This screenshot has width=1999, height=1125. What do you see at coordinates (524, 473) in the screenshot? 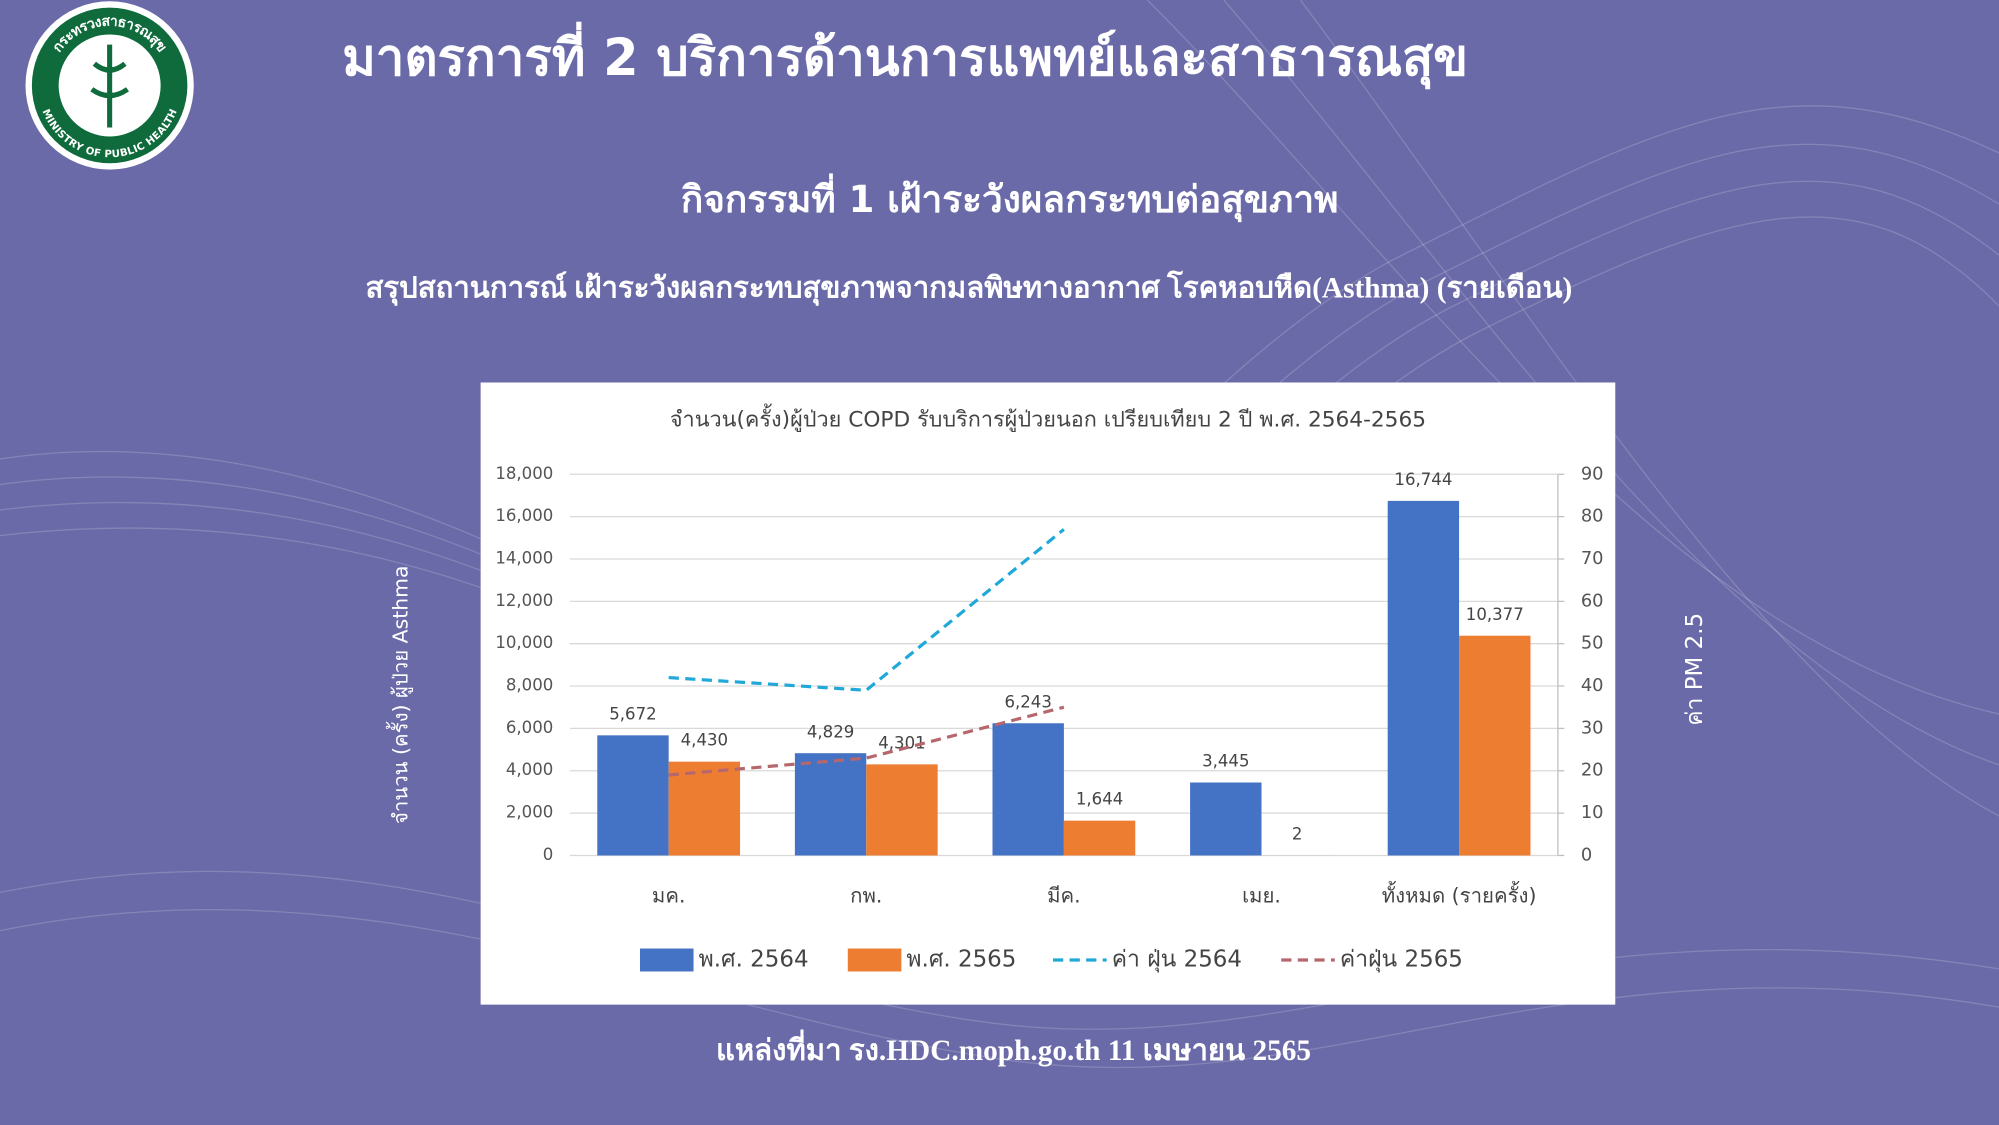
I see `y-tick-label: 18,000` at bounding box center [524, 473].